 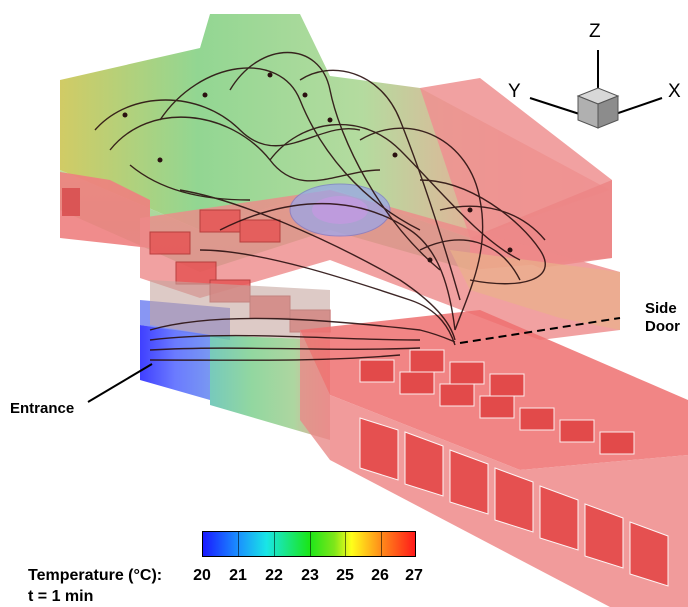 I want to click on left-wing, so click(x=105, y=210).